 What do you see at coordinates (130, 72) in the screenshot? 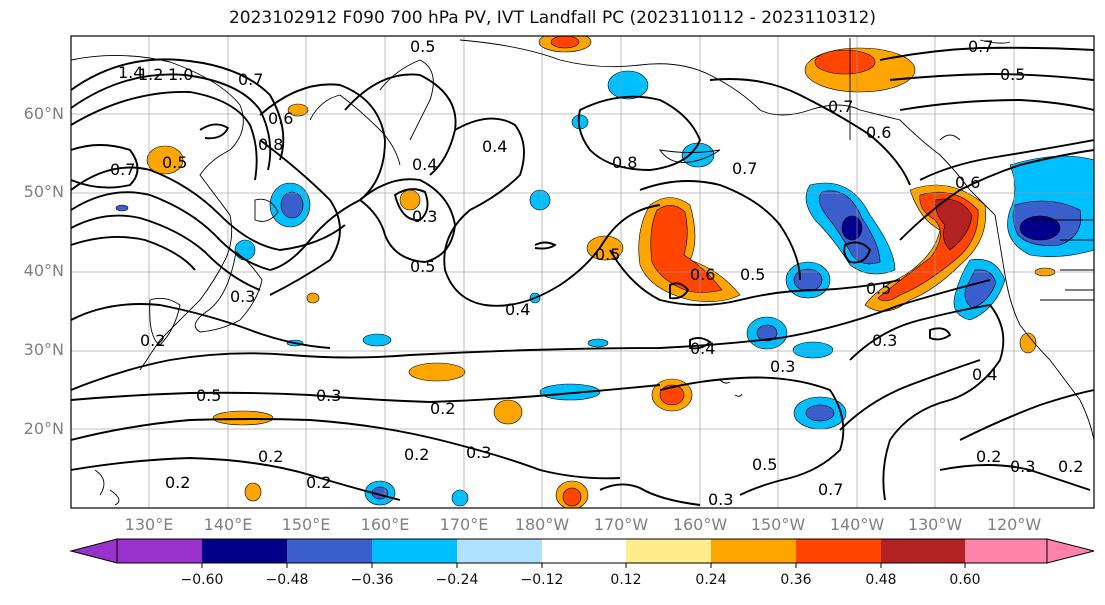
I see `contour-label: 1.4` at bounding box center [130, 72].